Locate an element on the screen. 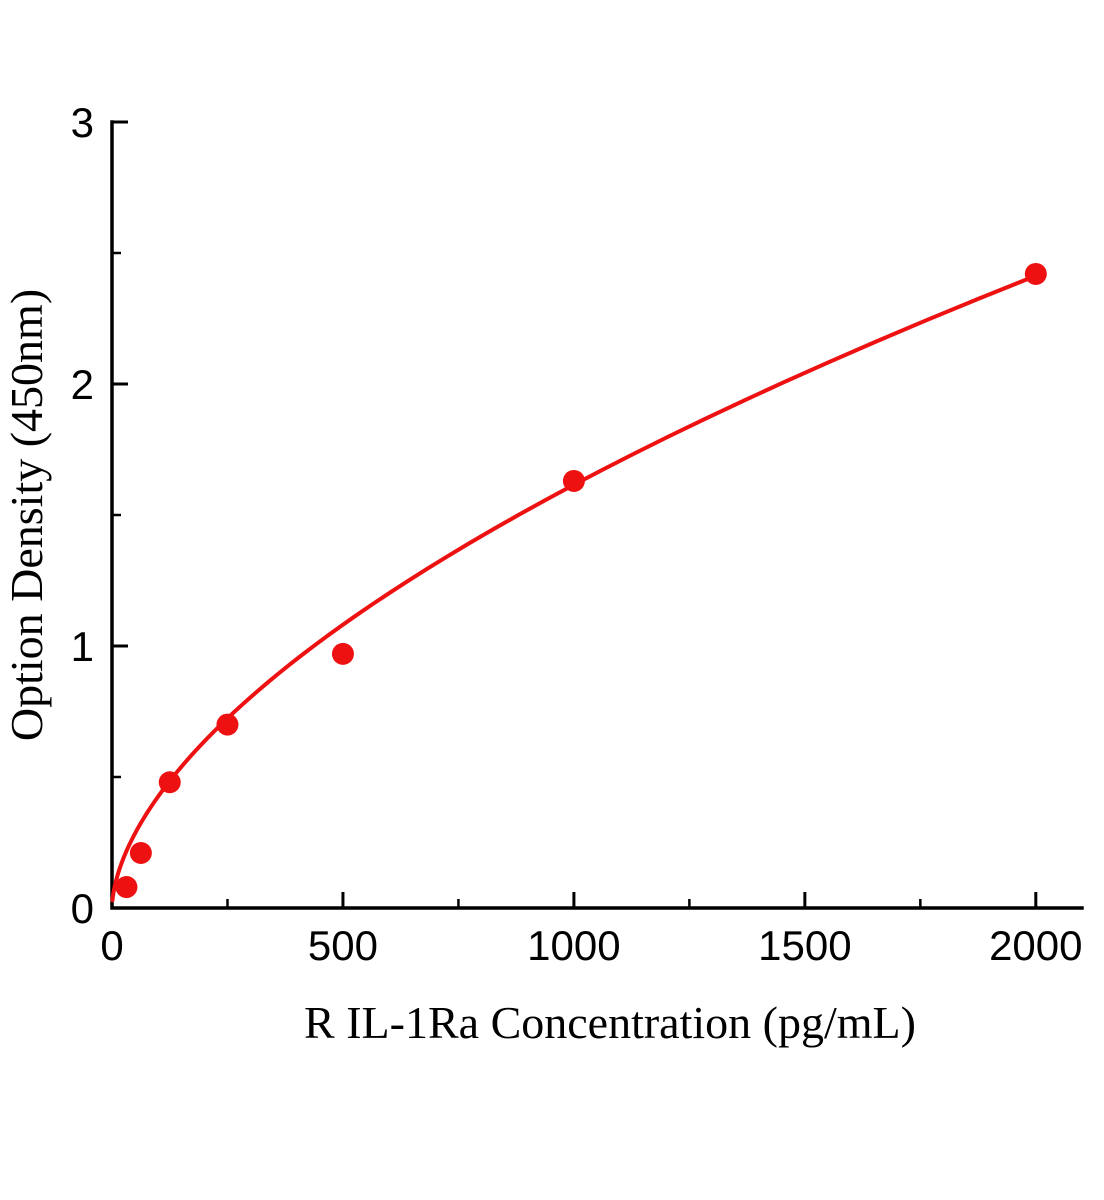  y-tick-label: 1 is located at coordinates (82, 646).